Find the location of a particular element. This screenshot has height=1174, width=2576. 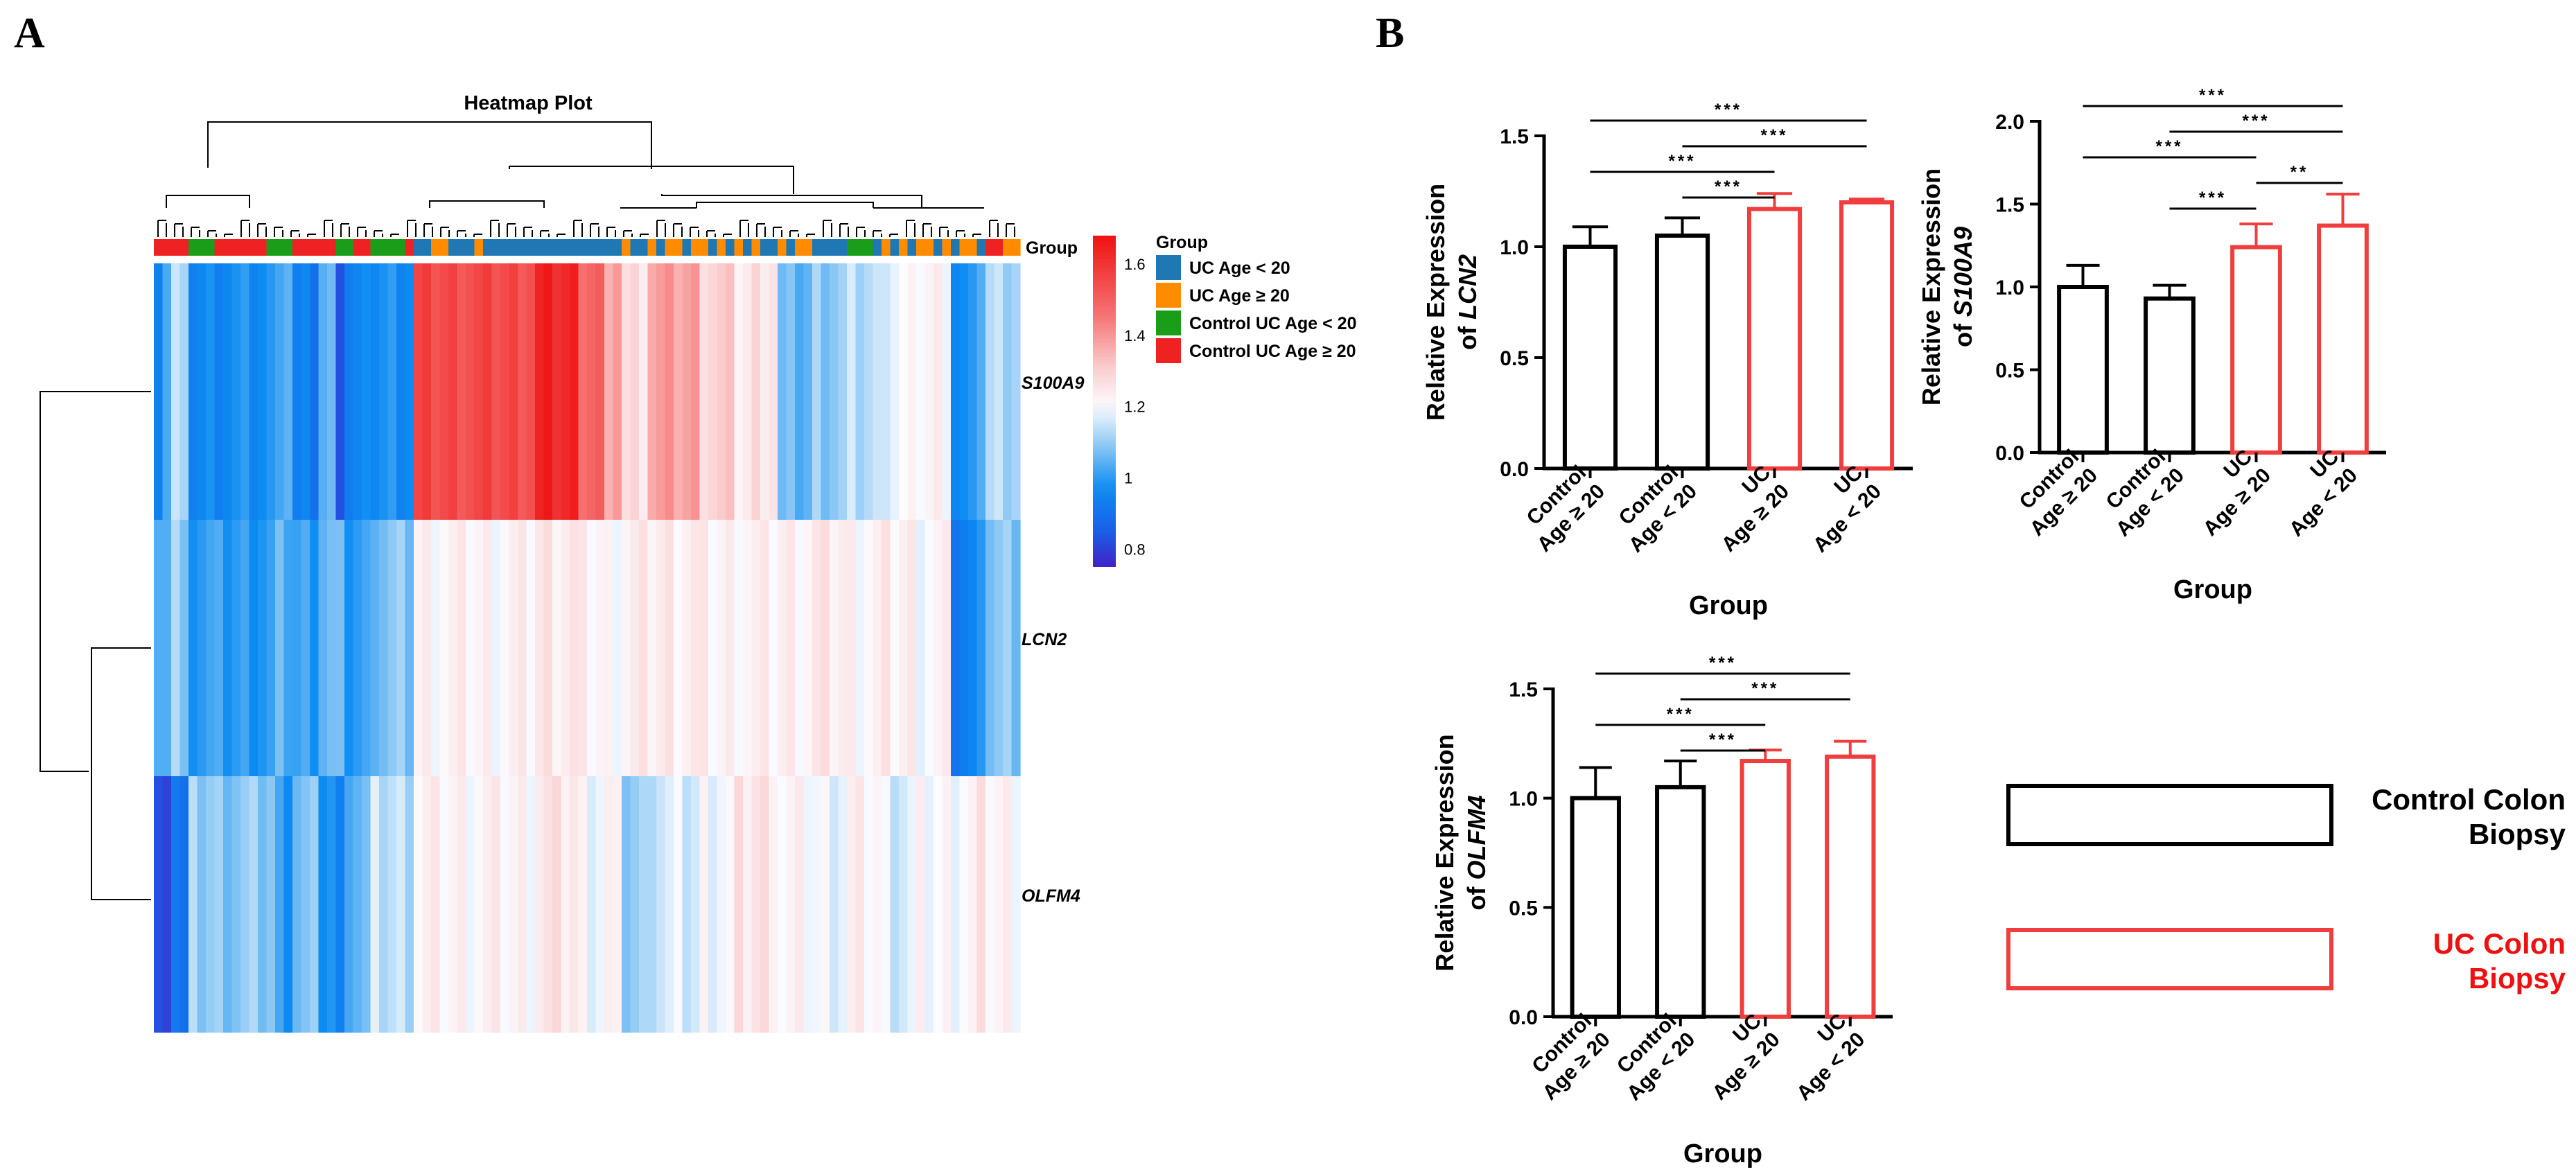

significance-label: ** is located at coordinates (2299, 172).